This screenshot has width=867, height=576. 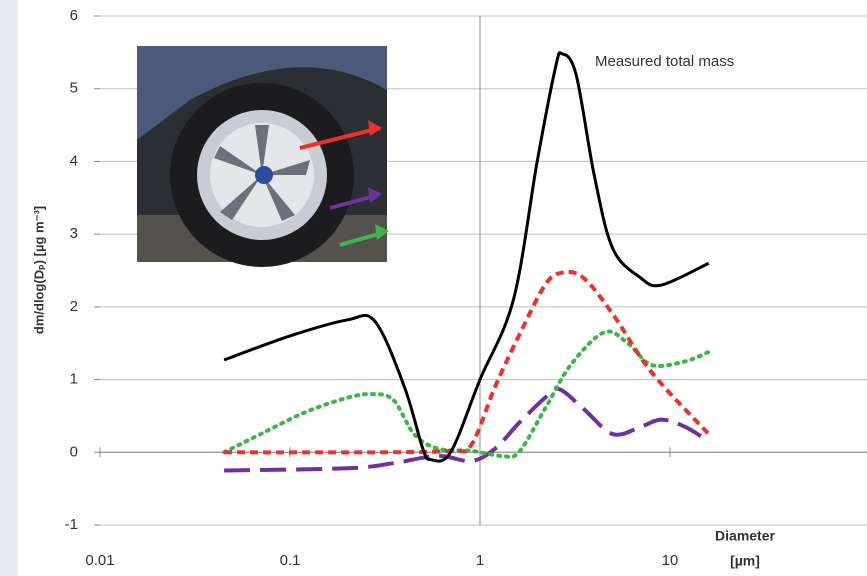 I want to click on y-axis-label: dm/dlog(Dₚ) [µg m⁻³], so click(x=38, y=270).